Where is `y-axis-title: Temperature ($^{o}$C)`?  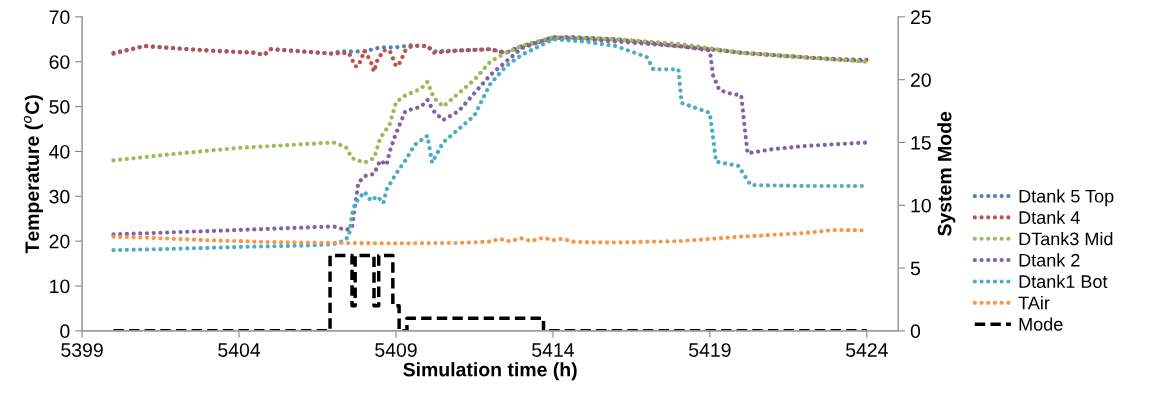
y-axis-title: Temperature ($^{o}$C) is located at coordinates (33, 174).